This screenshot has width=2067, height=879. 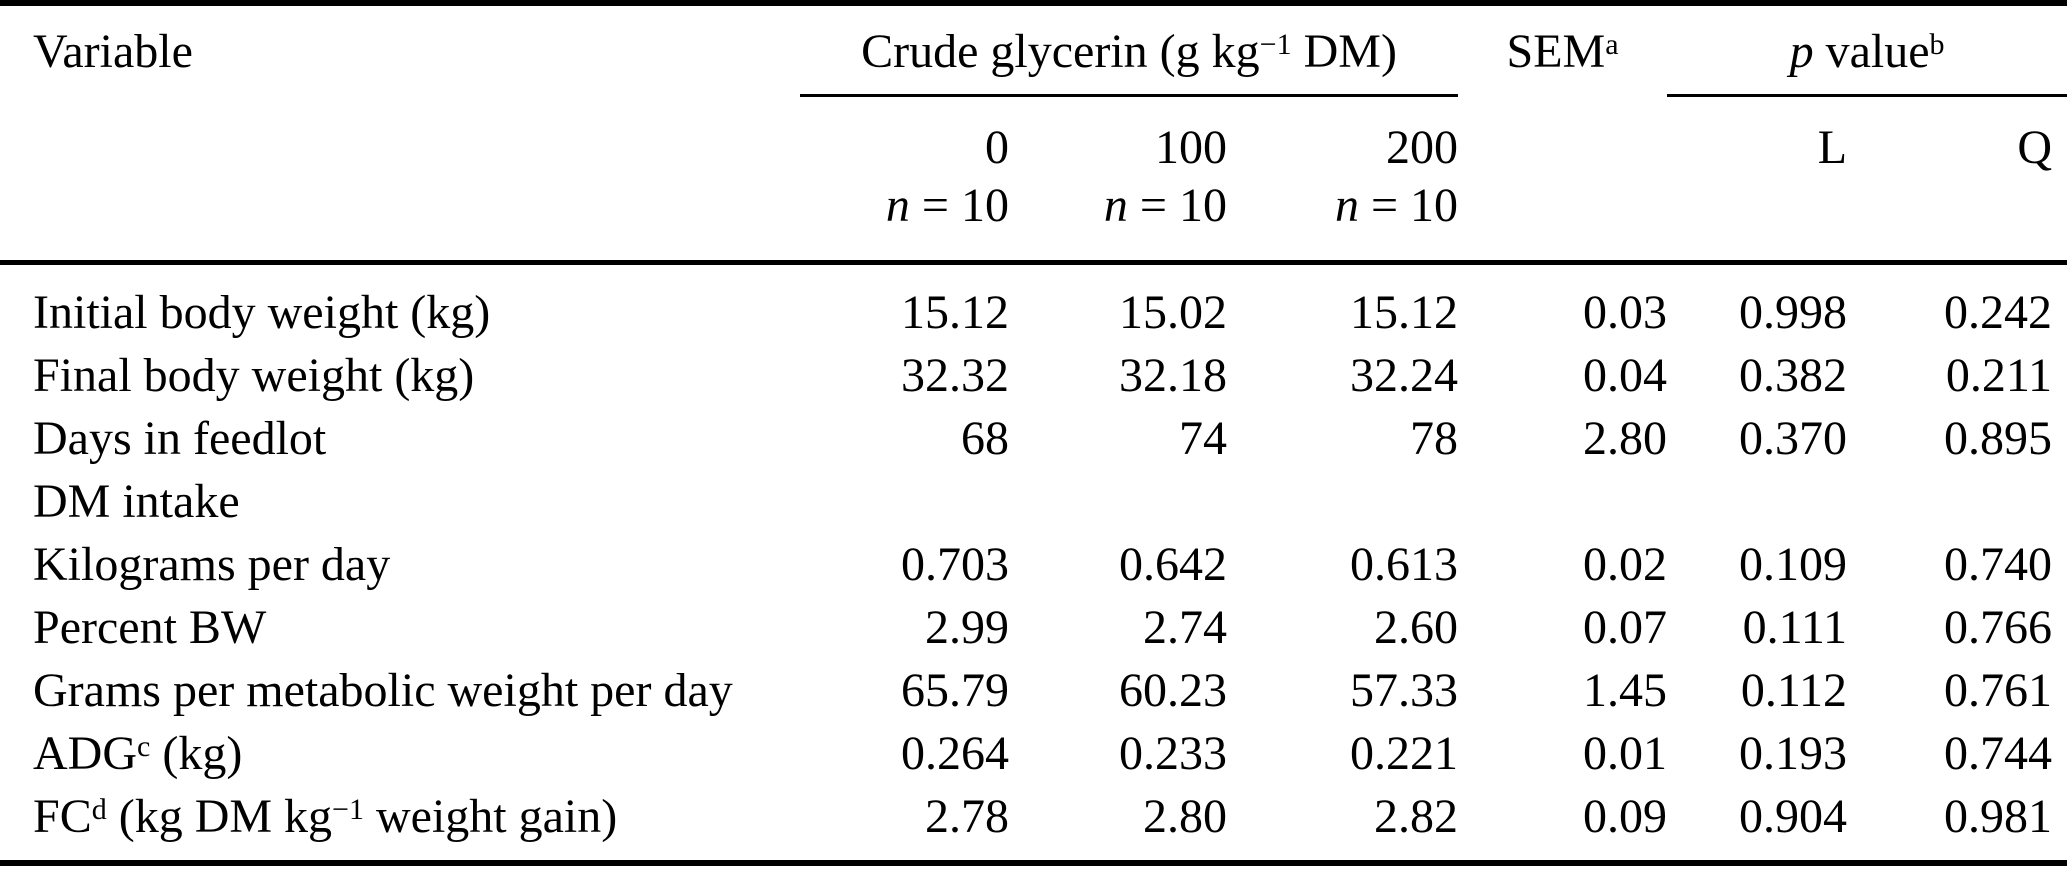 I want to click on row-label: Grams per metabolic weight per day, so click(x=400, y=690).